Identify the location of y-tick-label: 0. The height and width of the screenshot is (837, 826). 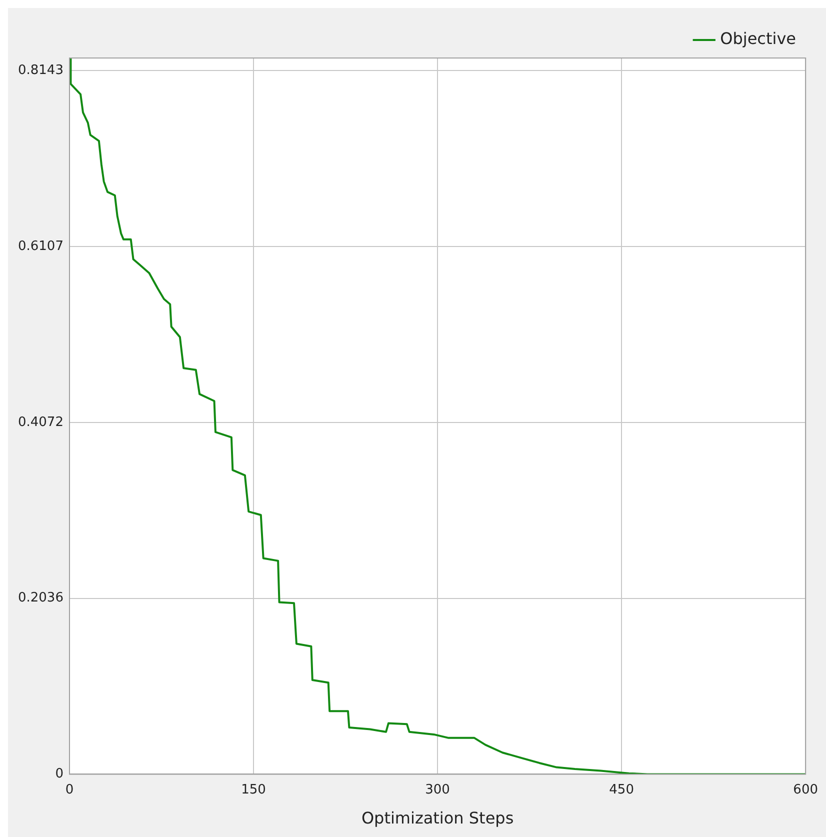
(59, 774).